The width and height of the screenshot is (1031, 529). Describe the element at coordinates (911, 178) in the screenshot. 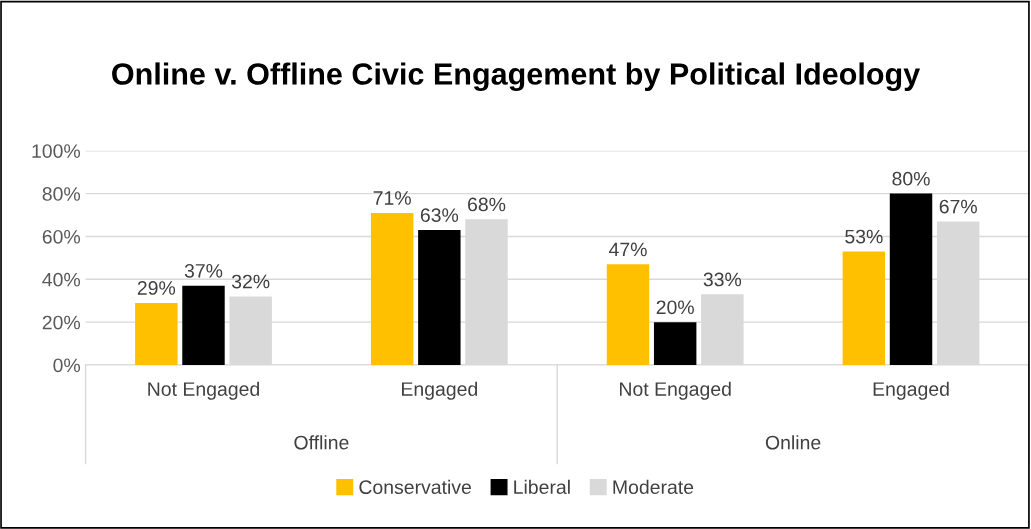

I see `text: 80%` at that location.